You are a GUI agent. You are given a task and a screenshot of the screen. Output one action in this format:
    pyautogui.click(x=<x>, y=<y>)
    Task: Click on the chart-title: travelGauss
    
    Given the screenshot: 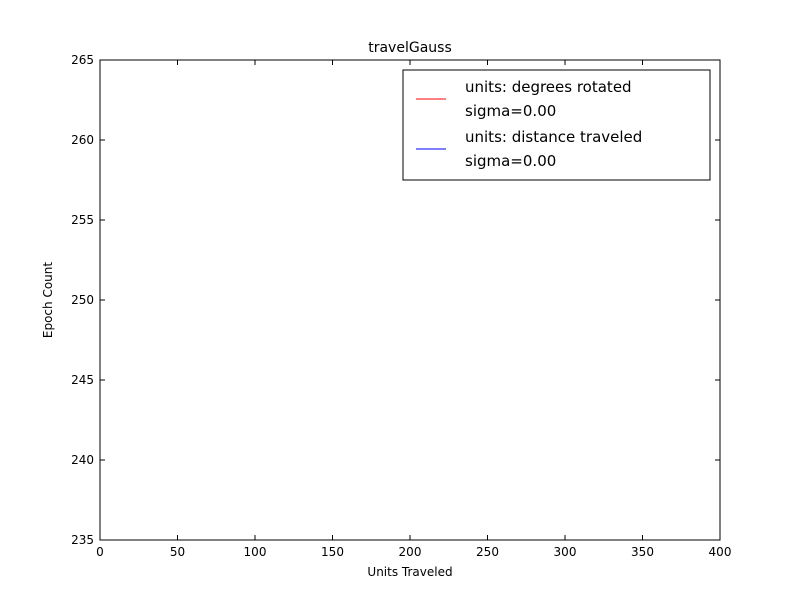 What is the action you would take?
    pyautogui.click(x=410, y=48)
    